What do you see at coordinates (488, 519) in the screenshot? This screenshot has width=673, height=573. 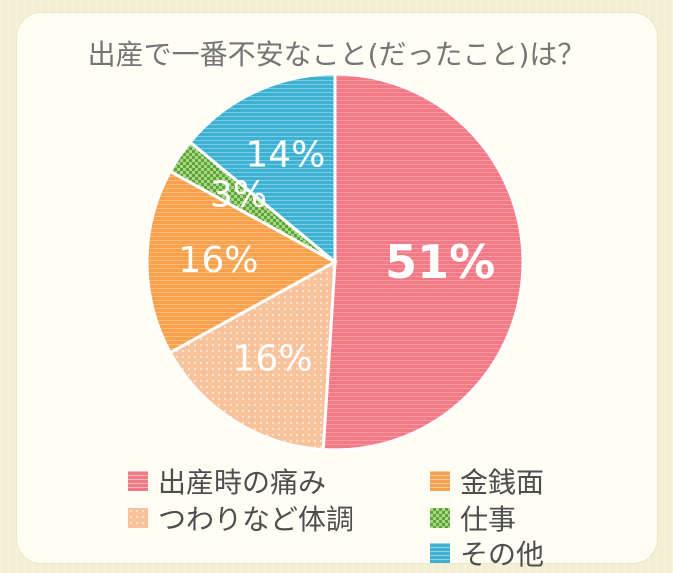 I see `legend-label-3: 仕事` at bounding box center [488, 519].